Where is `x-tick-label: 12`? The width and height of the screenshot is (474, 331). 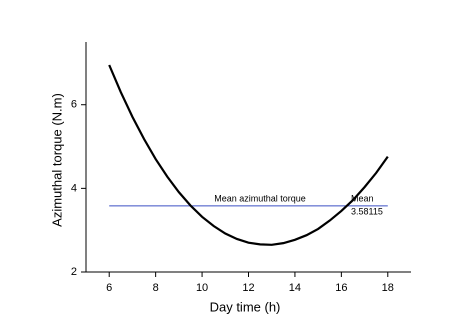
x-tick-label: 12 is located at coordinates (248, 288).